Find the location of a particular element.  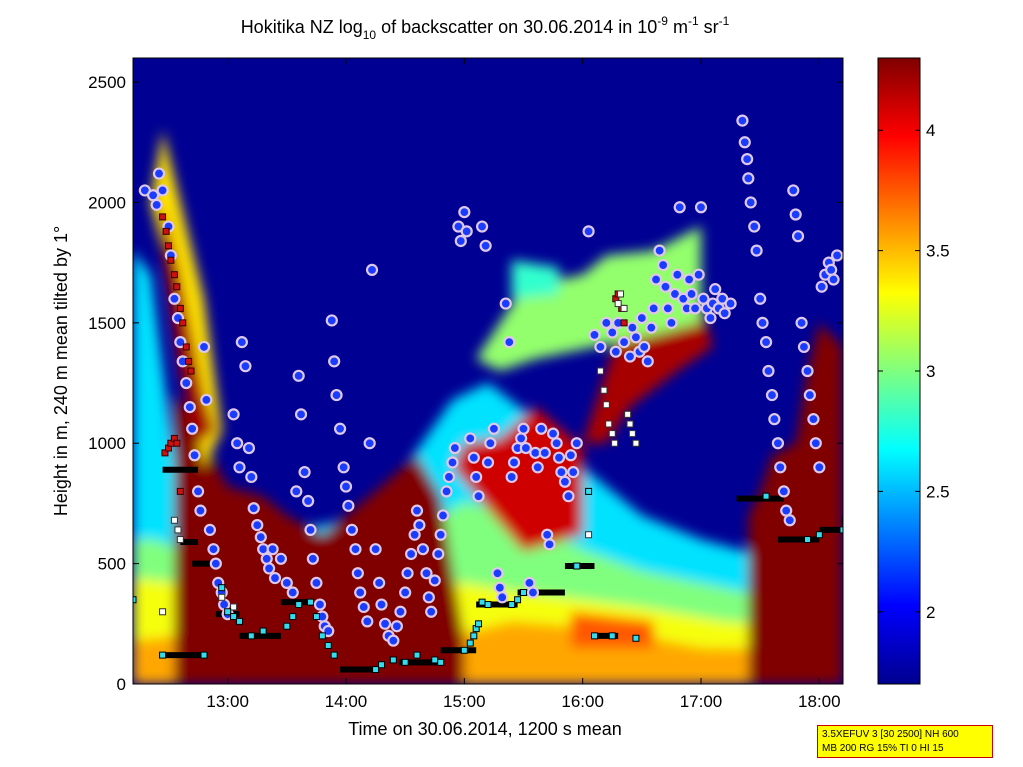

y-tick-label-3: 1500 is located at coordinates (107, 323).